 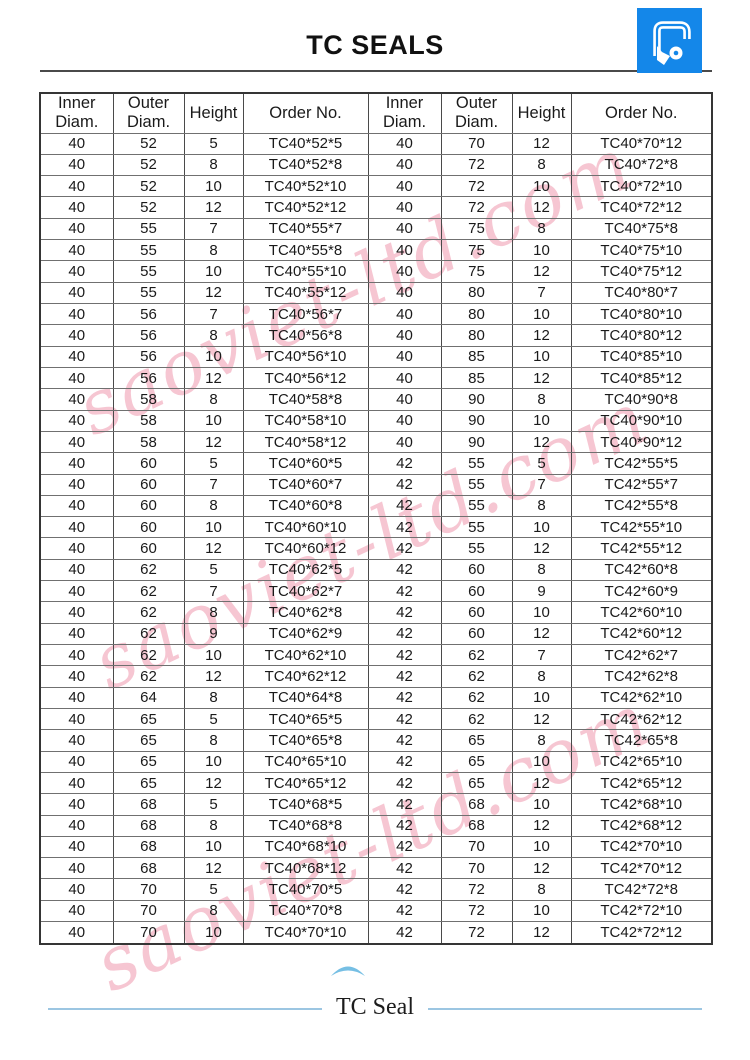 I want to click on table-row: 40 62 5 TC40*62*5 42 60 8 TC42*60*8, so click(x=376, y=570).